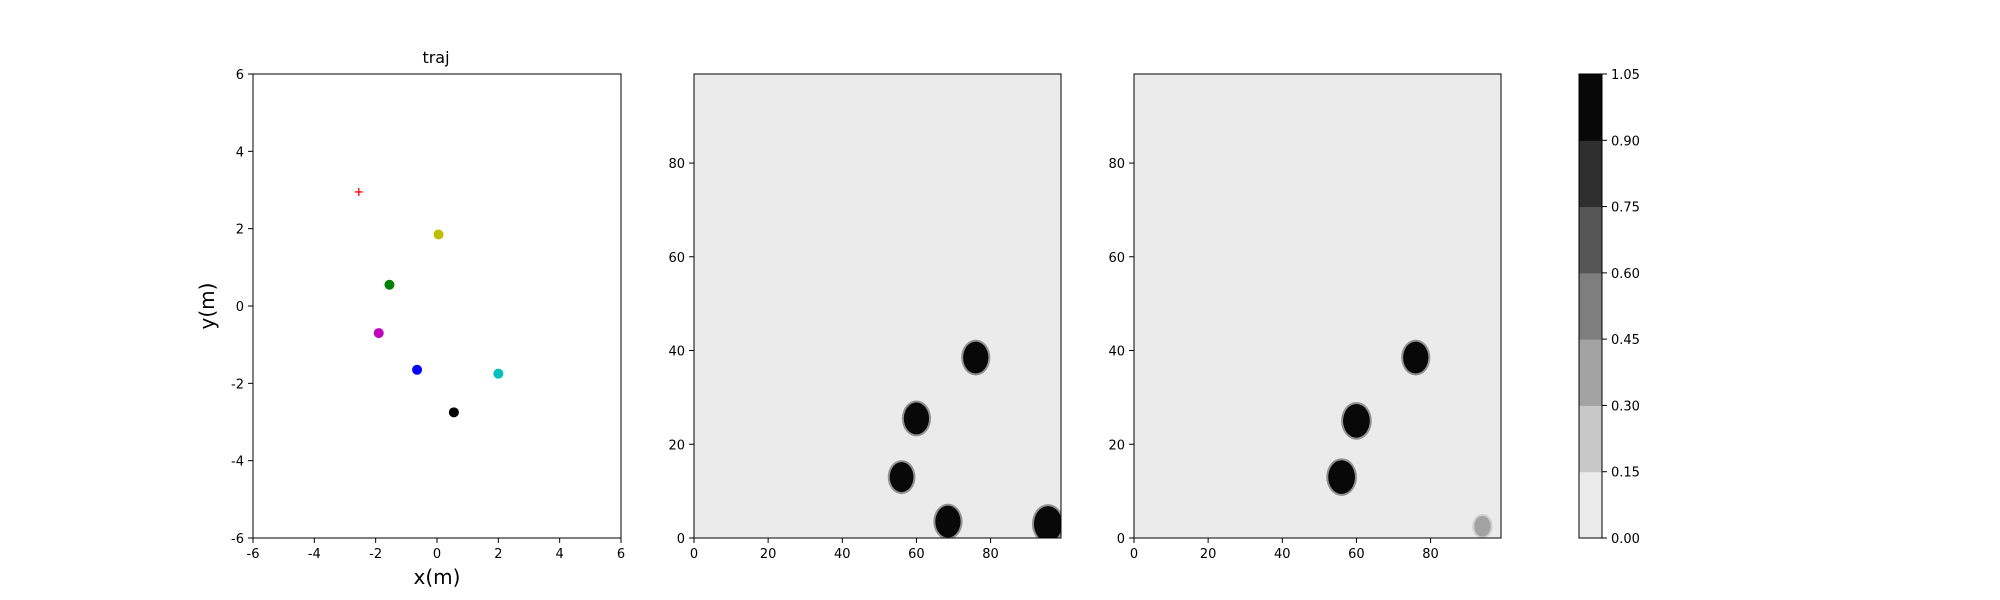 The height and width of the screenshot is (600, 2000). Describe the element at coordinates (676, 445) in the screenshot. I see `occupancy-map-1-y-tick-label: 20` at that location.